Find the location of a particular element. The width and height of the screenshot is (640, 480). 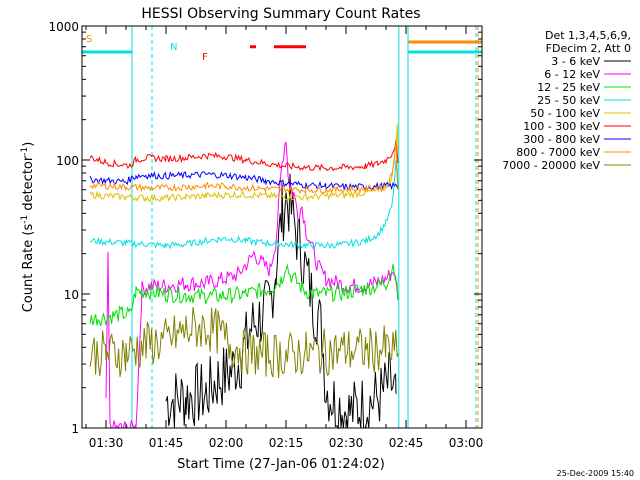

flag-labels: S N F is located at coordinates (147, 48).